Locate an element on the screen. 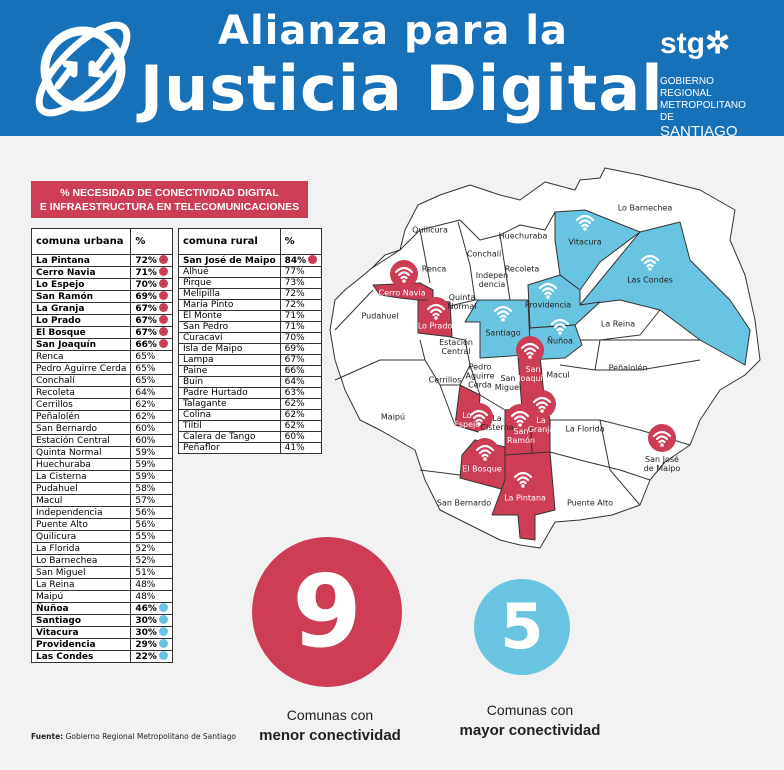 This screenshot has height=770, width=784. map-label-lo-prado: Lo Prado is located at coordinates (435, 326).